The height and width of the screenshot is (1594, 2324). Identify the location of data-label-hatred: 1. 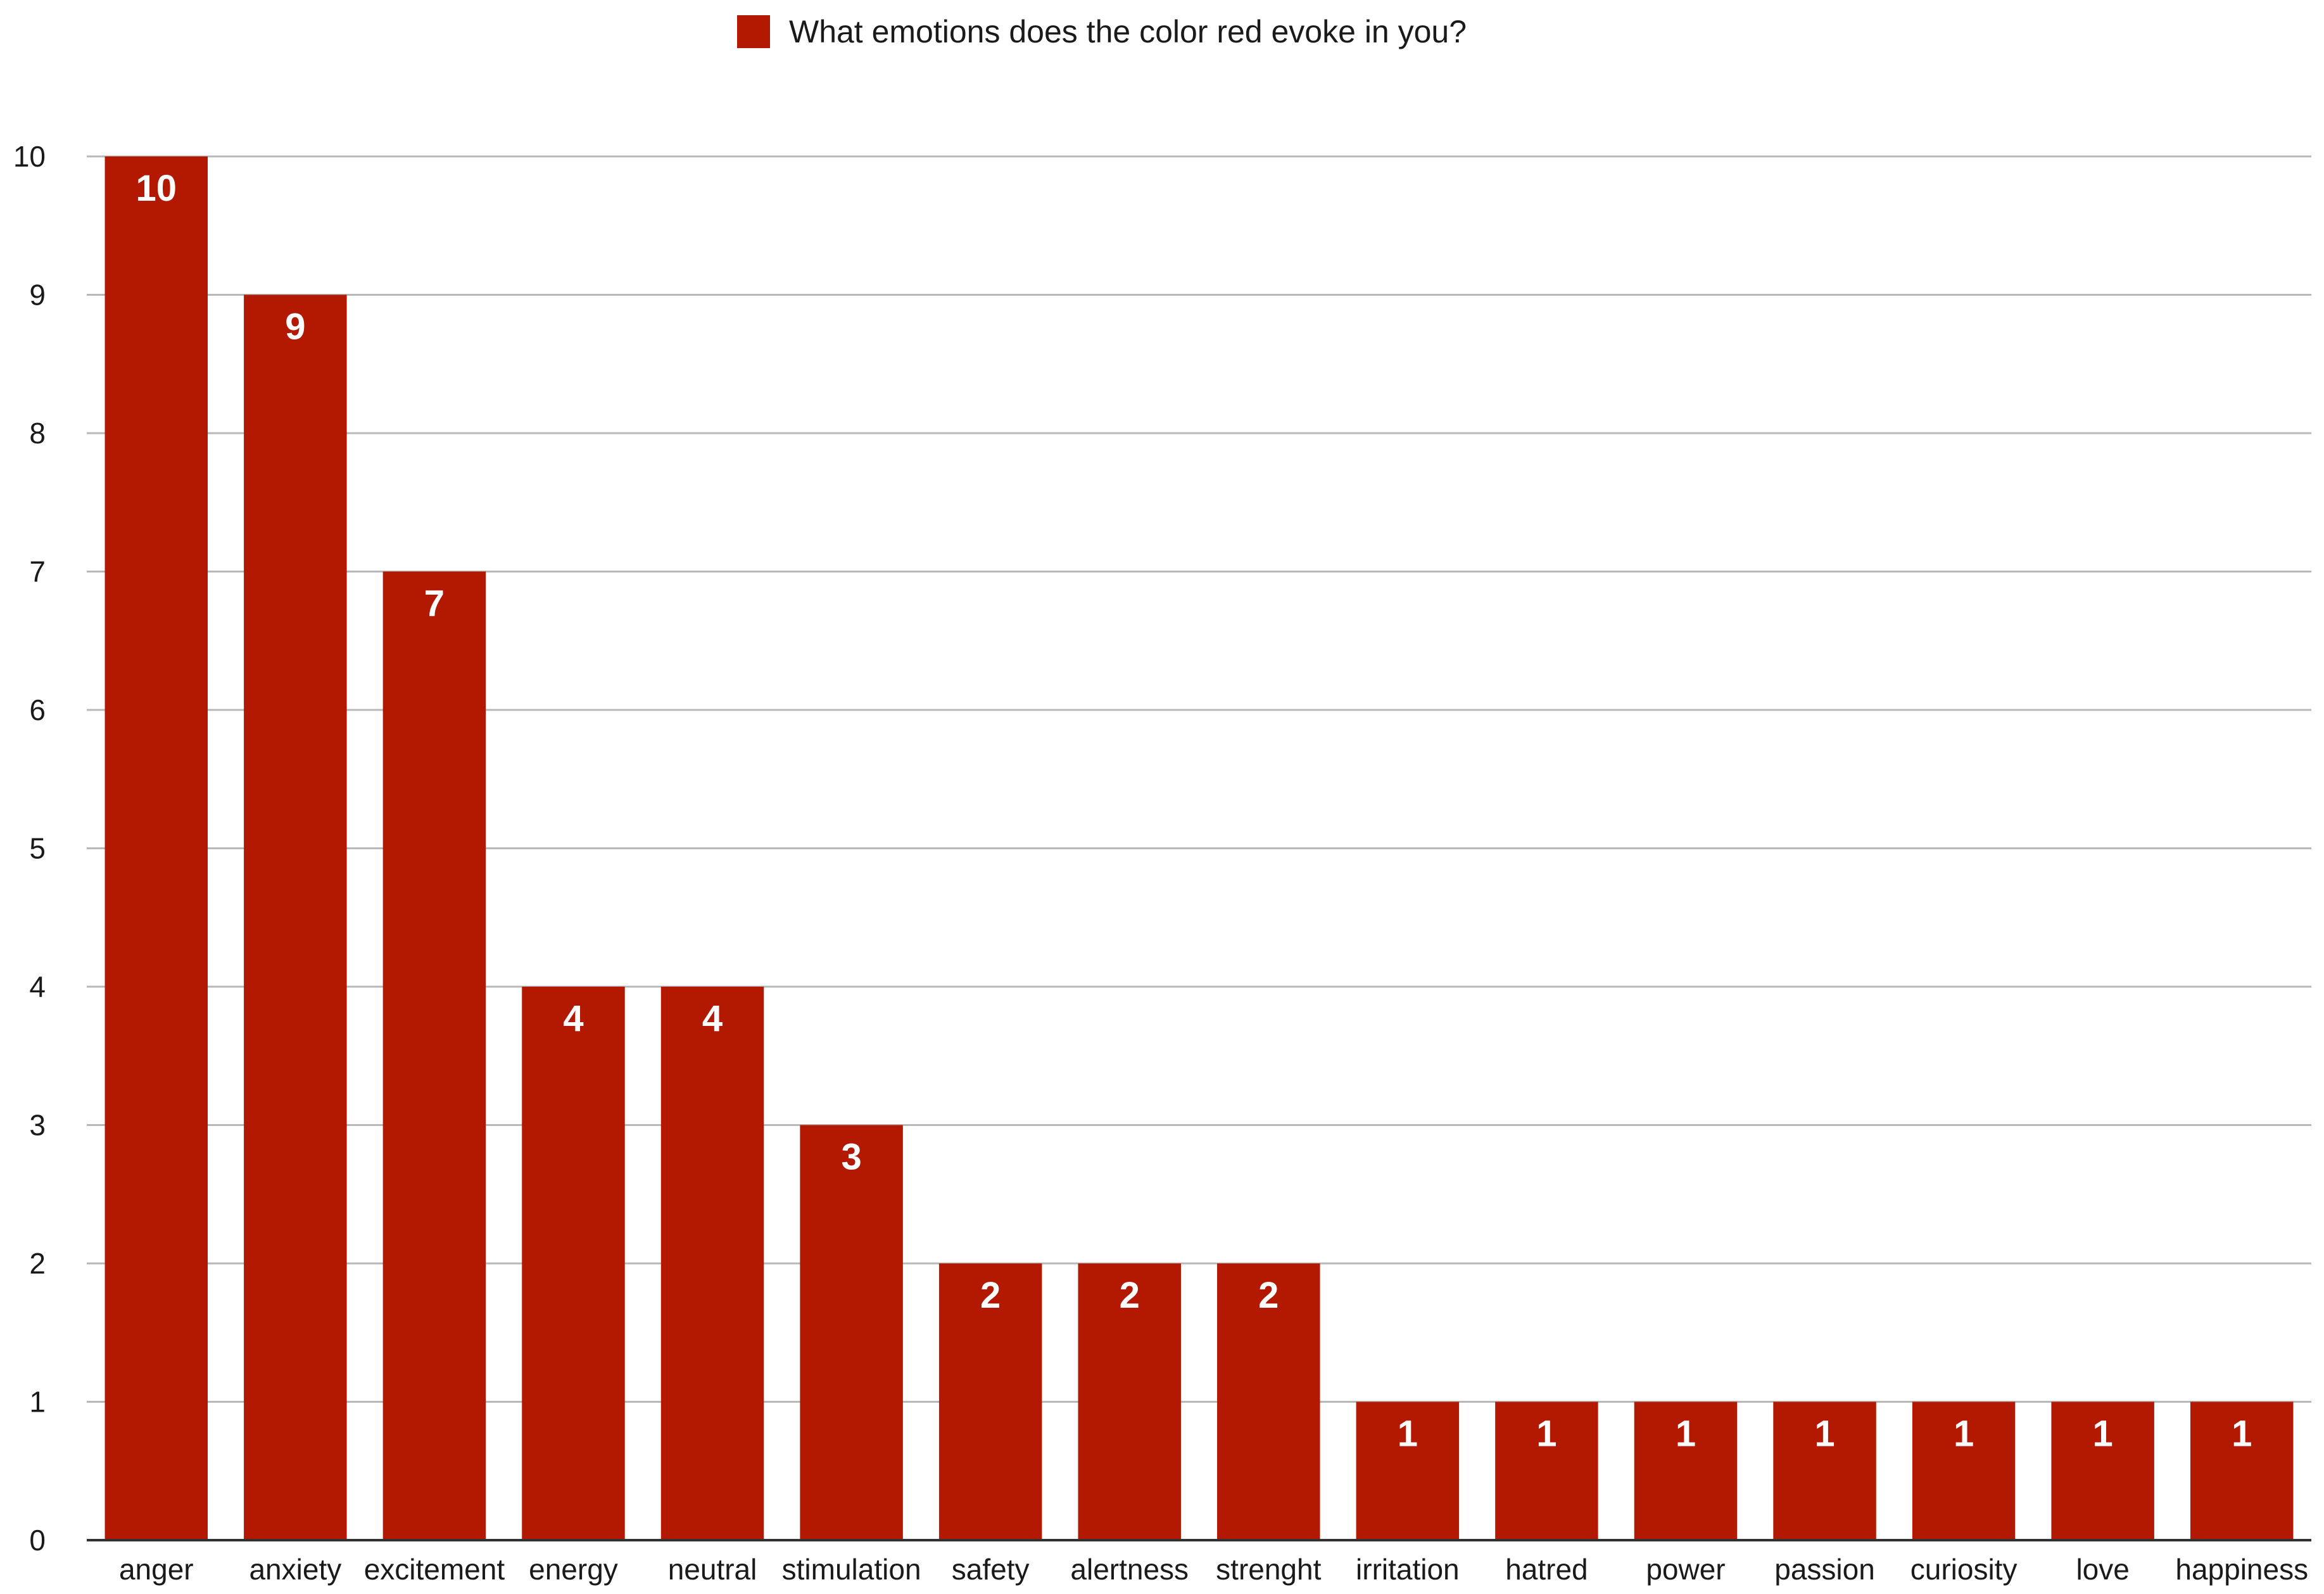
(1546, 1435).